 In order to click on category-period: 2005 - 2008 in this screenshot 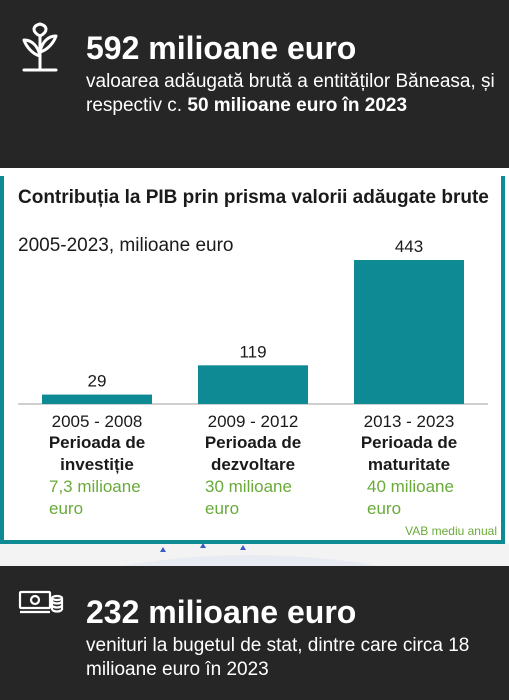, I will do `click(97, 421)`.